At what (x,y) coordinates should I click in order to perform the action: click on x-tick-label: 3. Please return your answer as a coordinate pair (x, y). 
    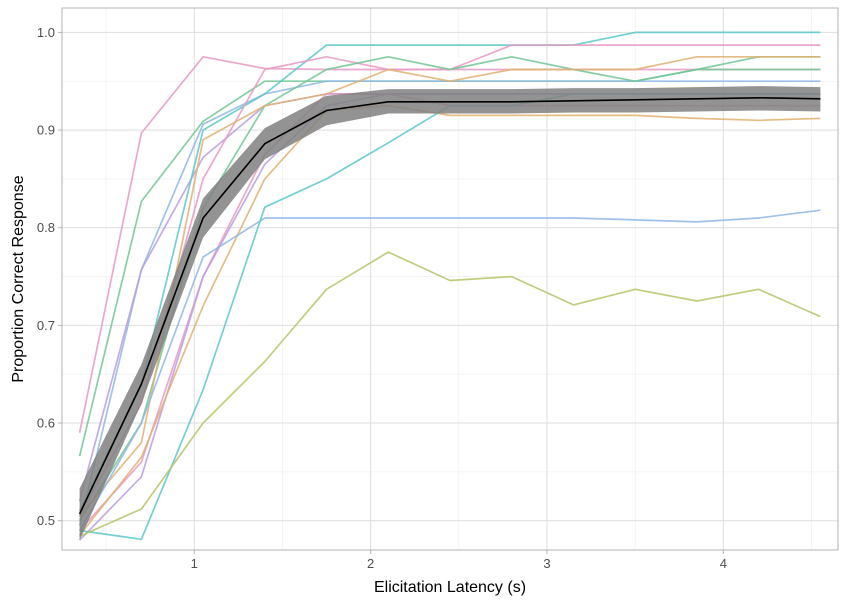
    Looking at the image, I should click on (546, 563).